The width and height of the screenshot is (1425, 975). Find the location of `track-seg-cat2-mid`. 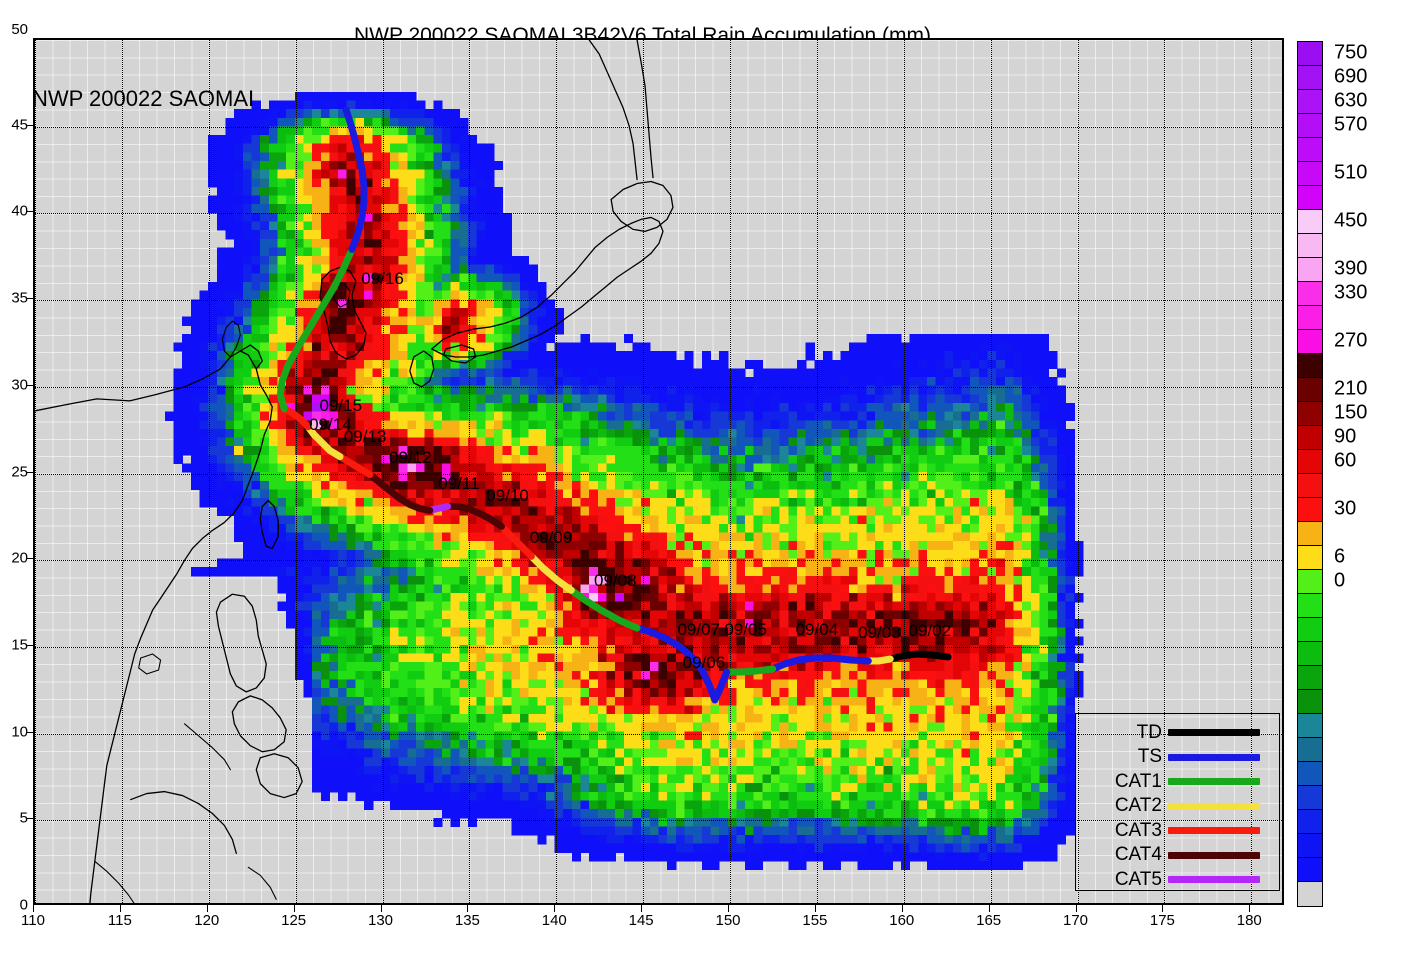

track-seg-cat2-mid is located at coordinates (551, 573).